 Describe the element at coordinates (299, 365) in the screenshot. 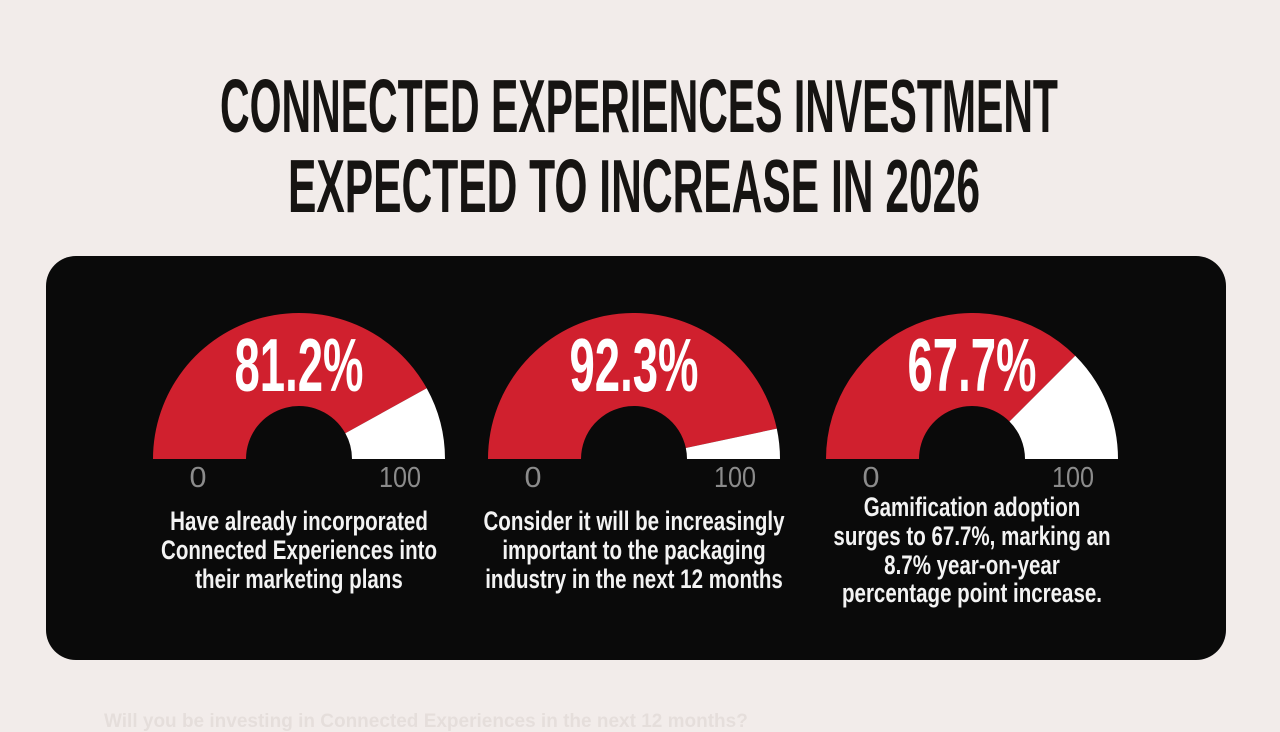

I see `svg-text: 81.2%` at that location.